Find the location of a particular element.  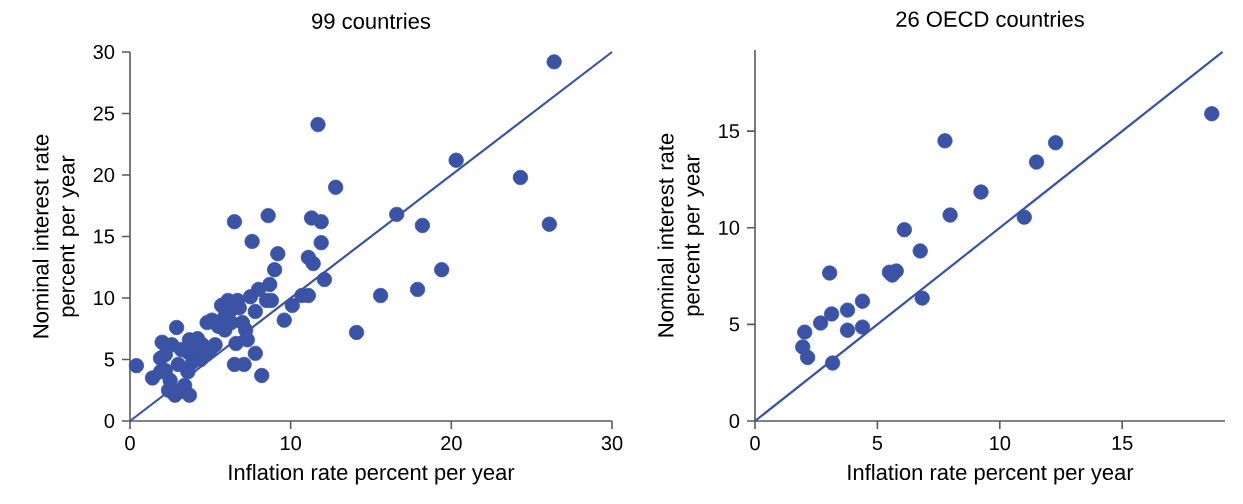

y-tick-label: 25 is located at coordinates (104, 113).